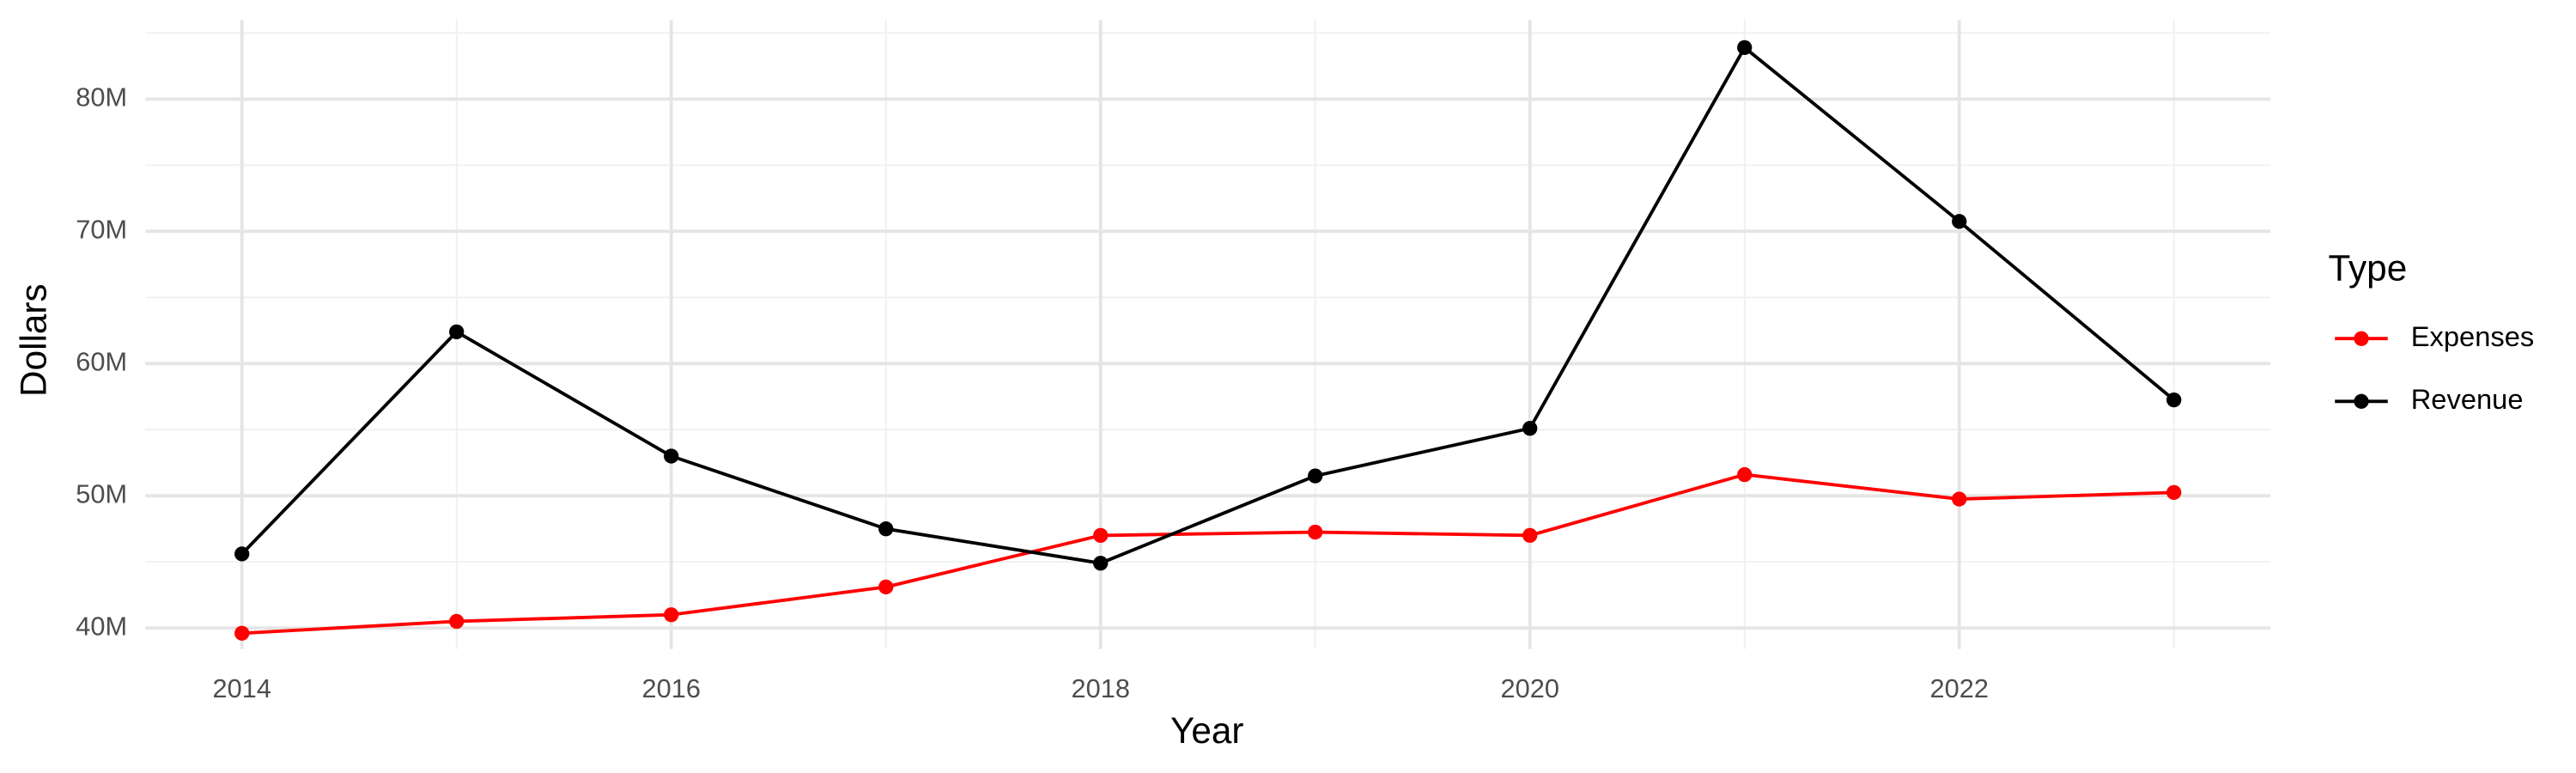 The image size is (2576, 773). Describe the element at coordinates (2467, 399) in the screenshot. I see `legend-label: Revenue` at that location.